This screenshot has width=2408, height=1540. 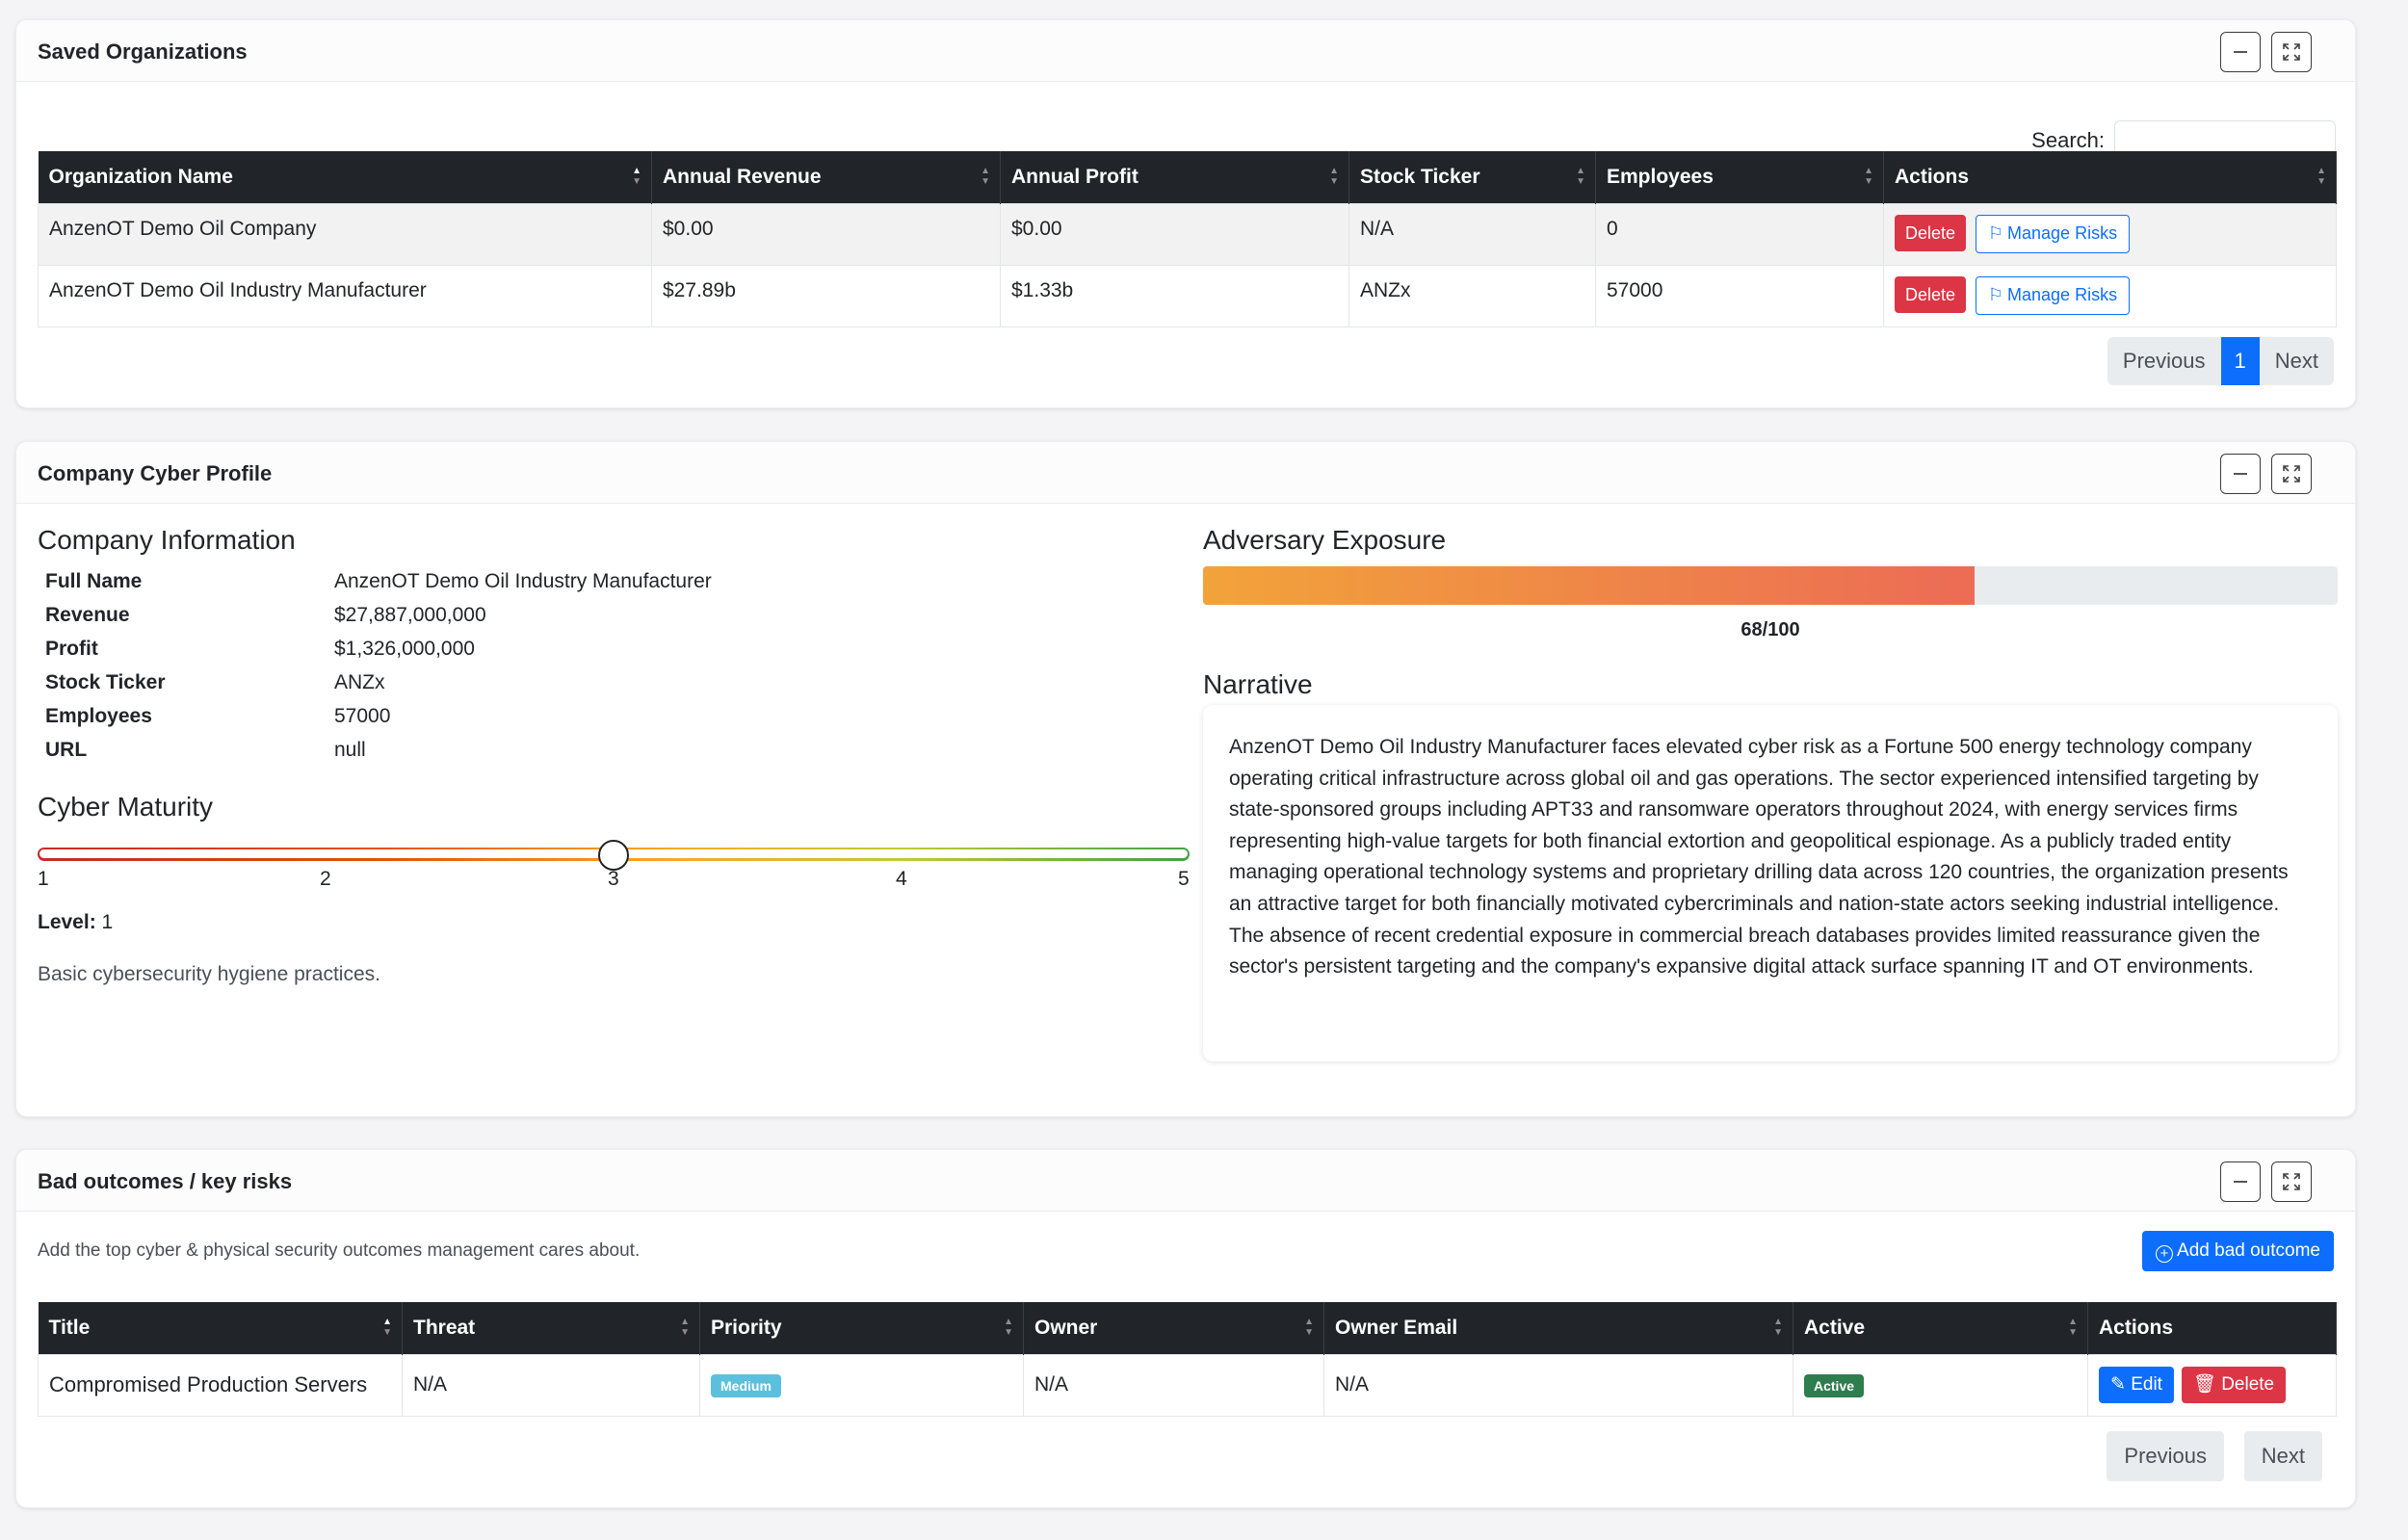 I want to click on maturity-slider, so click(x=614, y=855).